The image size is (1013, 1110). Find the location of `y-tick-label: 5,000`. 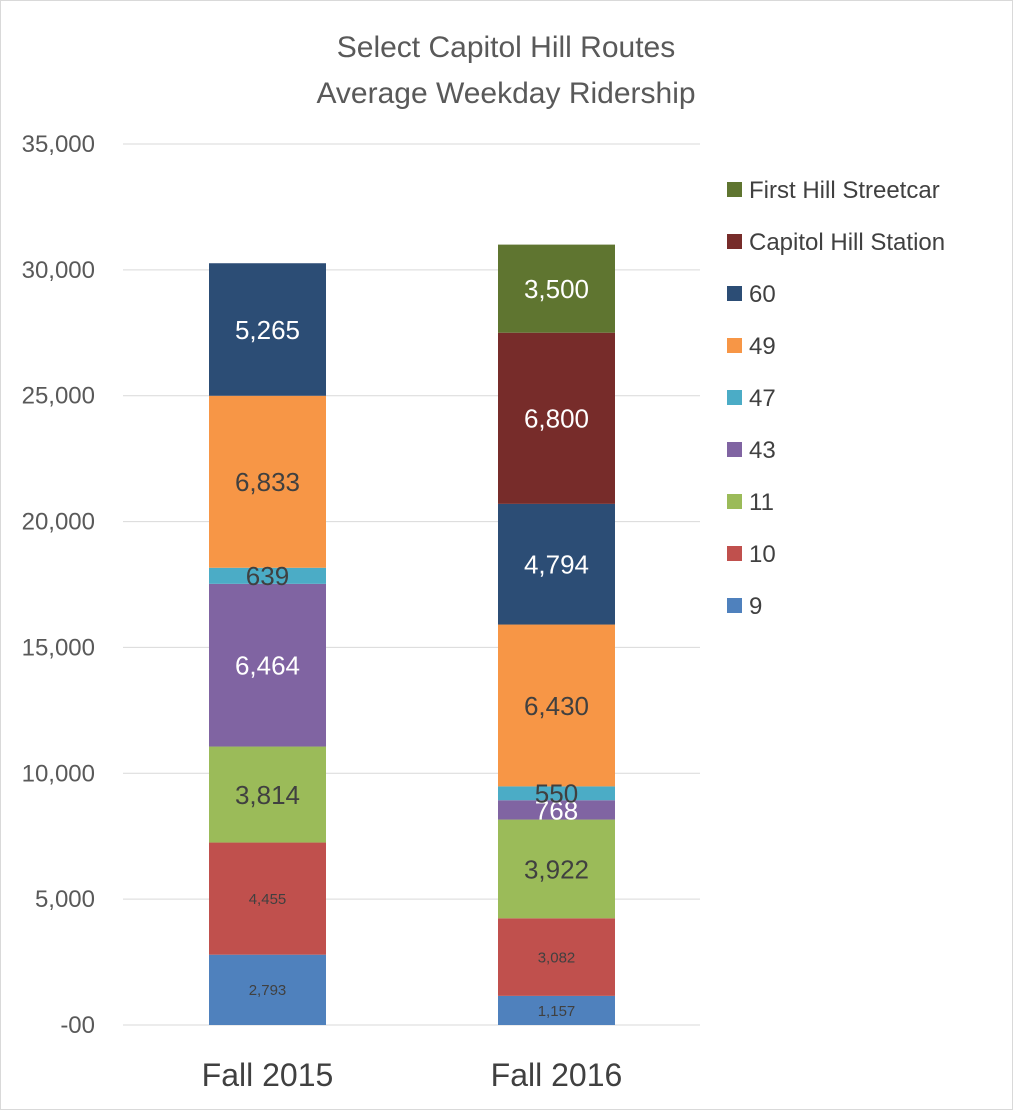

y-tick-label: 5,000 is located at coordinates (65, 899).